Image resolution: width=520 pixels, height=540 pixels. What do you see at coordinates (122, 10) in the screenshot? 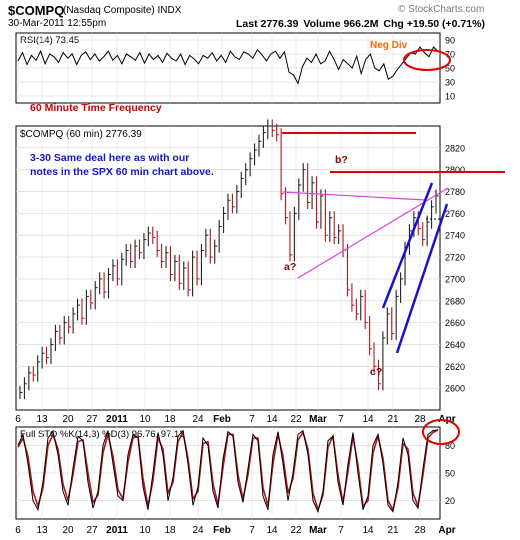
I see `chart-name: (Nasdaq Composite) INDX` at bounding box center [122, 10].